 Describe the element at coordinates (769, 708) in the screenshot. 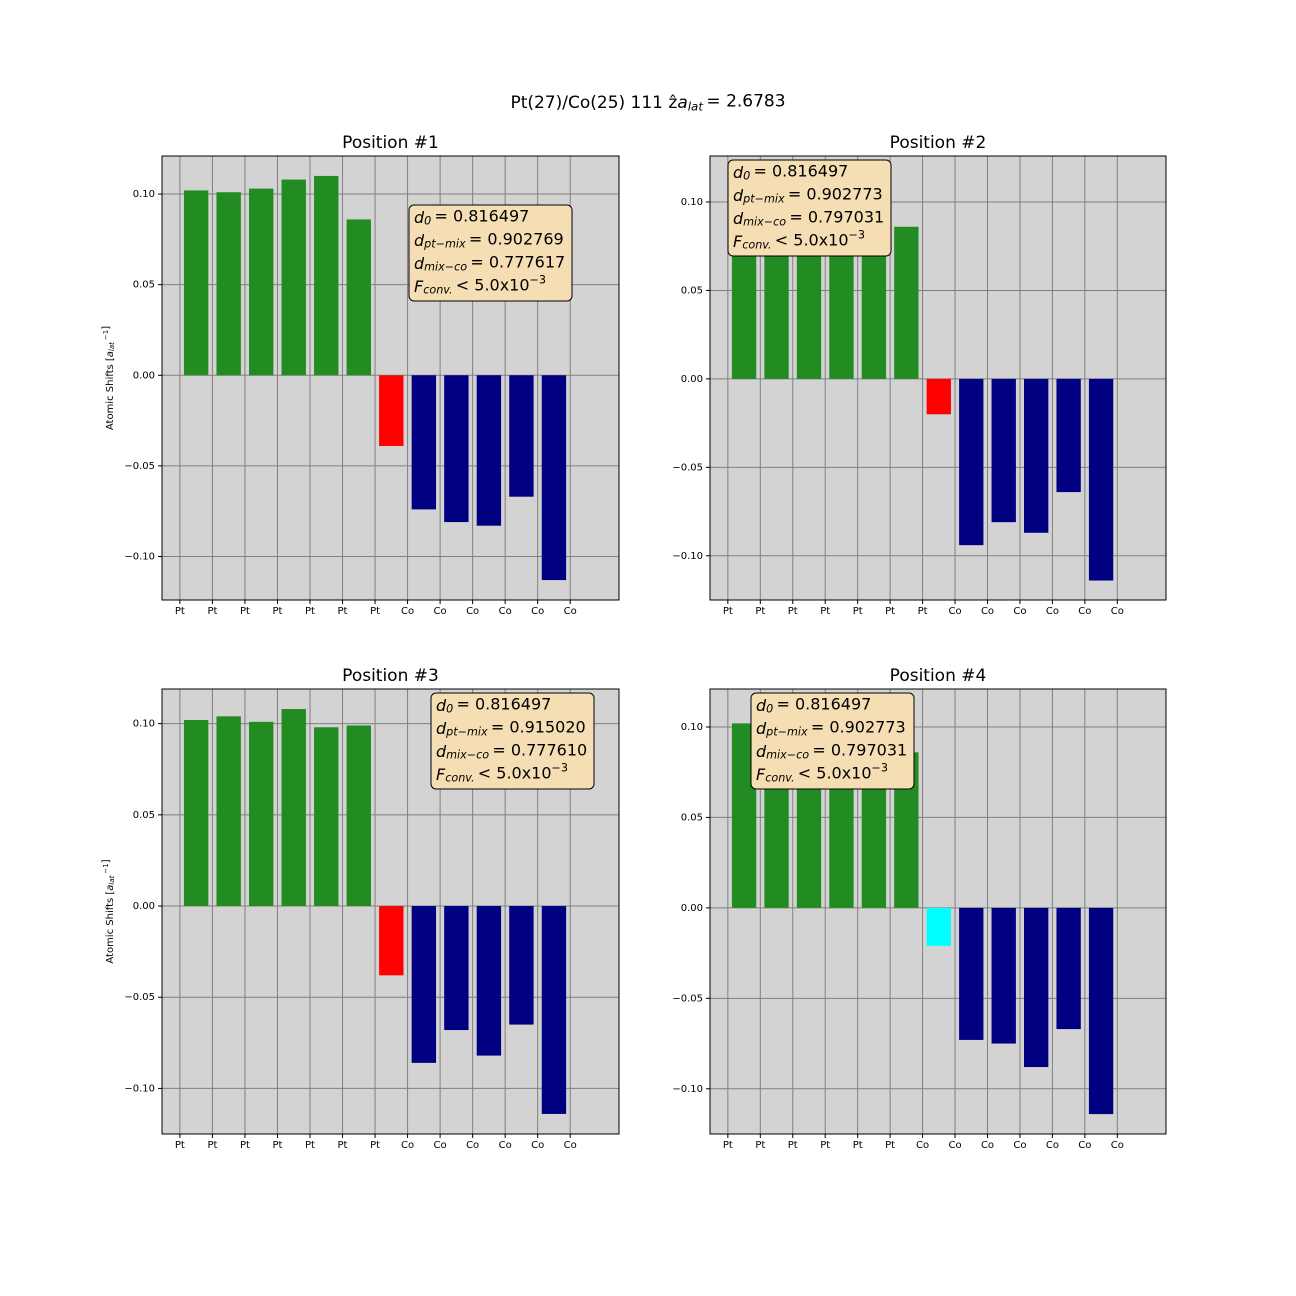

I see `subscript: 0` at that location.